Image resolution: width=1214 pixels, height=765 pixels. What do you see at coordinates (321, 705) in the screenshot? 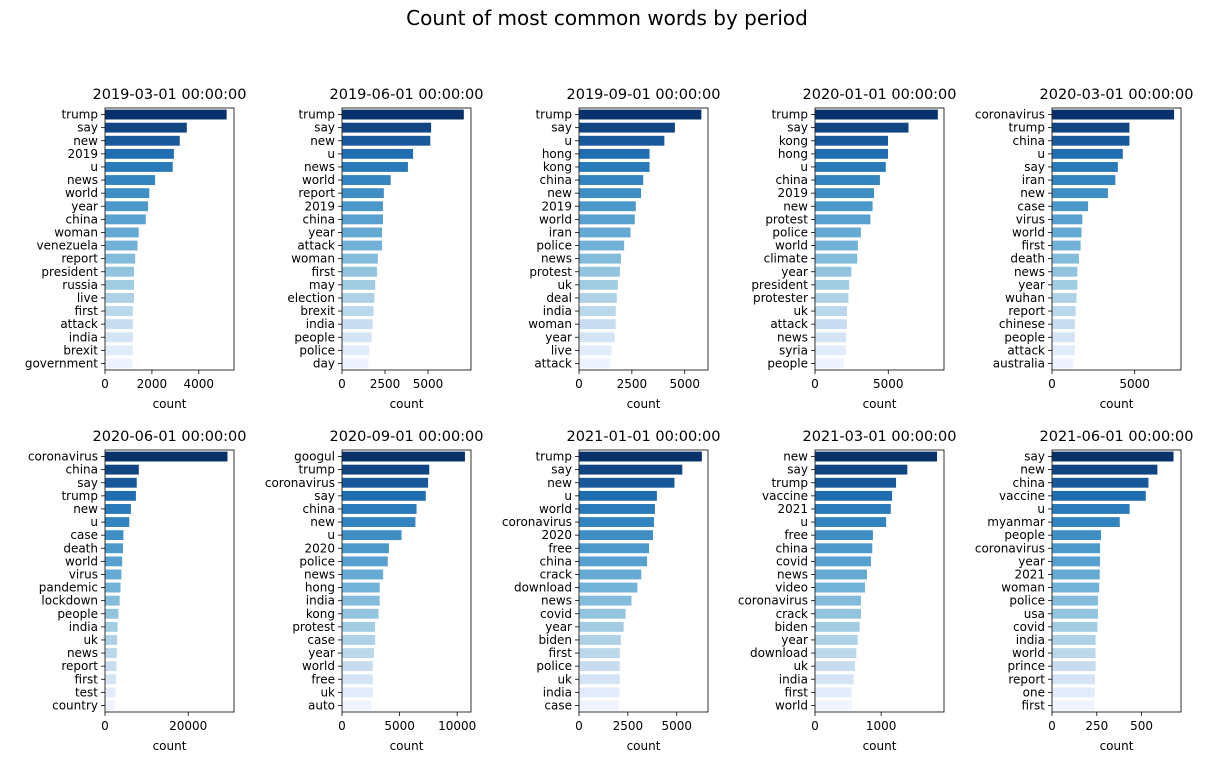
I see `category-label: auto` at bounding box center [321, 705].